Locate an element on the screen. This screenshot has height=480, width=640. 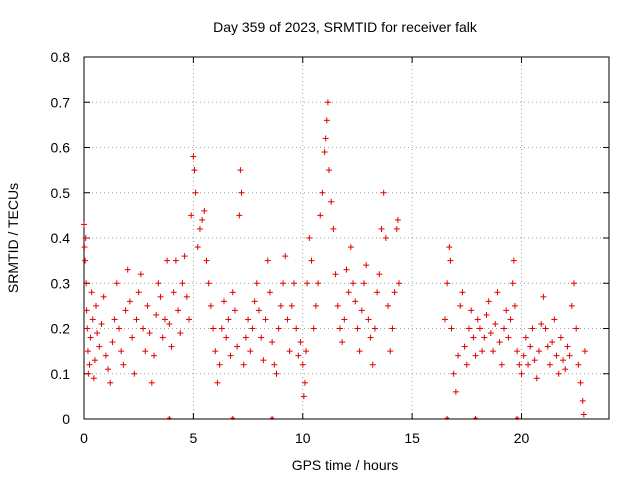
x-tick-labels: 0 5 10 15 20 is located at coordinates (304, 438).